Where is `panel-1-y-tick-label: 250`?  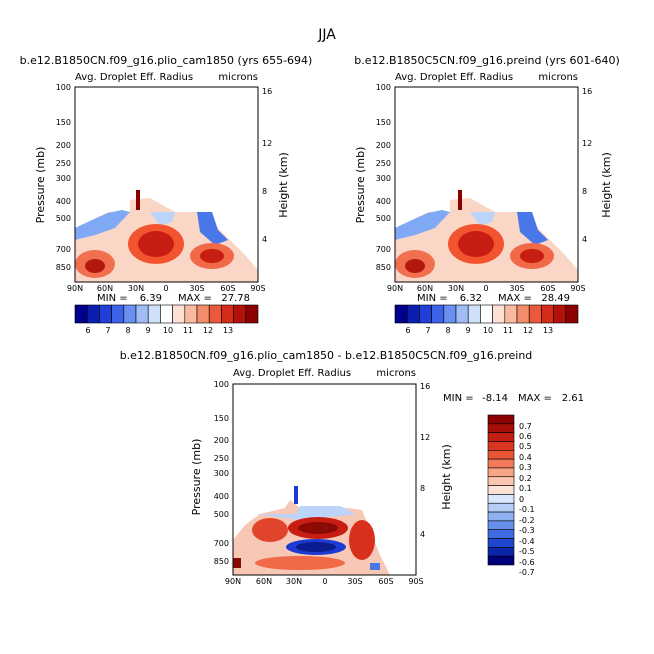 panel-1-y-tick-label: 250 is located at coordinates (63, 163).